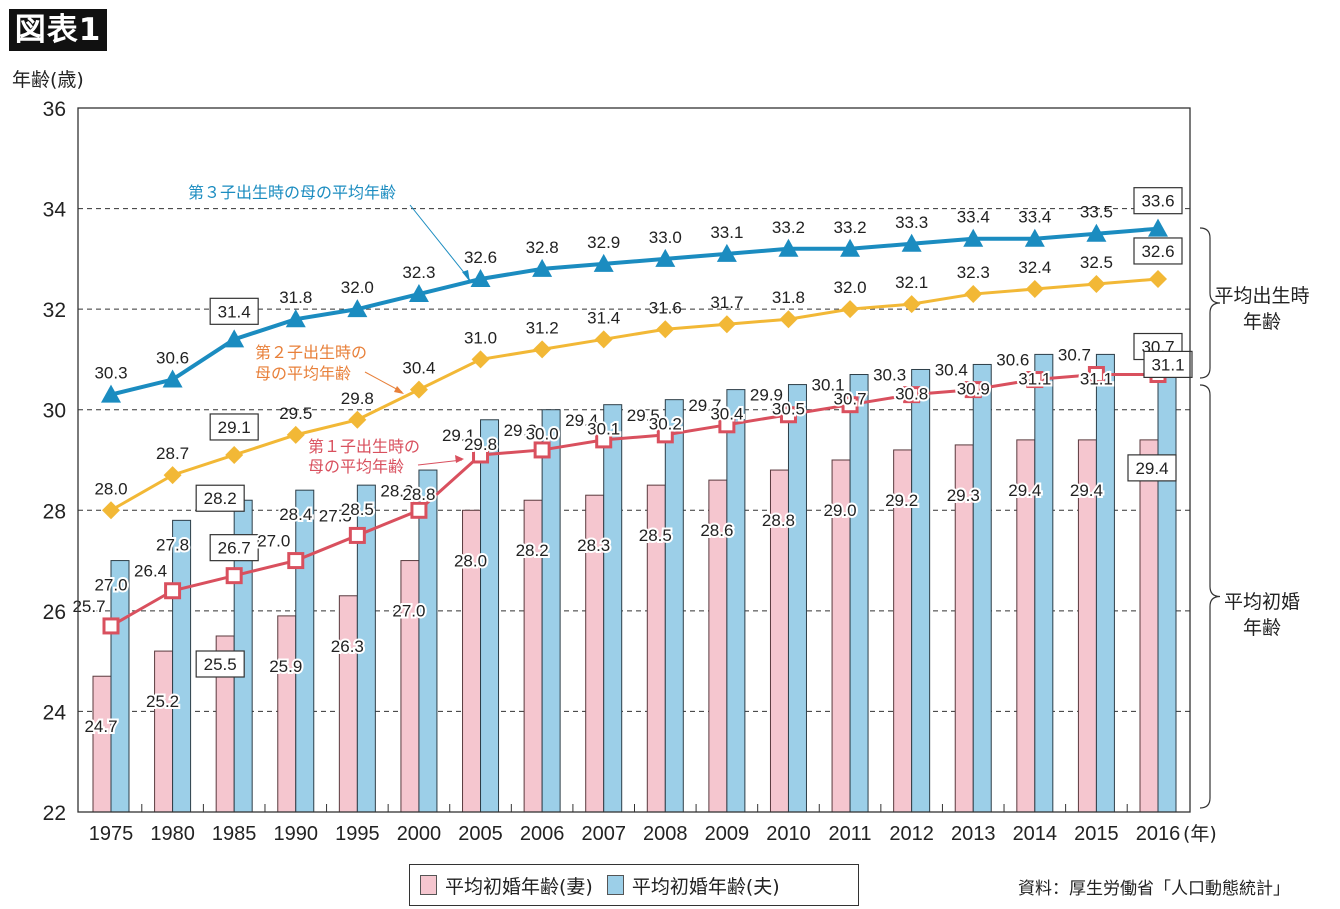 The height and width of the screenshot is (909, 1340). Describe the element at coordinates (54, 612) in the screenshot. I see `y-tick-label: 26` at that location.